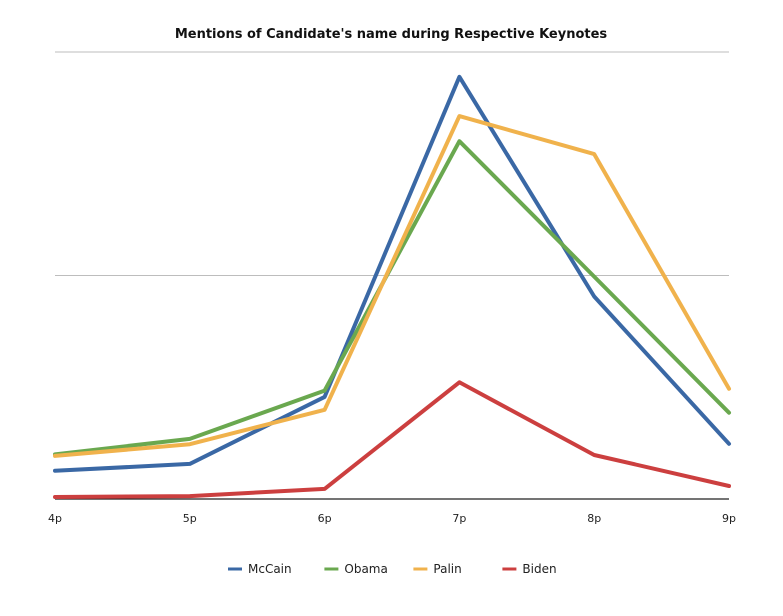  I want to click on x-tick-label: 7p, so click(459, 518).